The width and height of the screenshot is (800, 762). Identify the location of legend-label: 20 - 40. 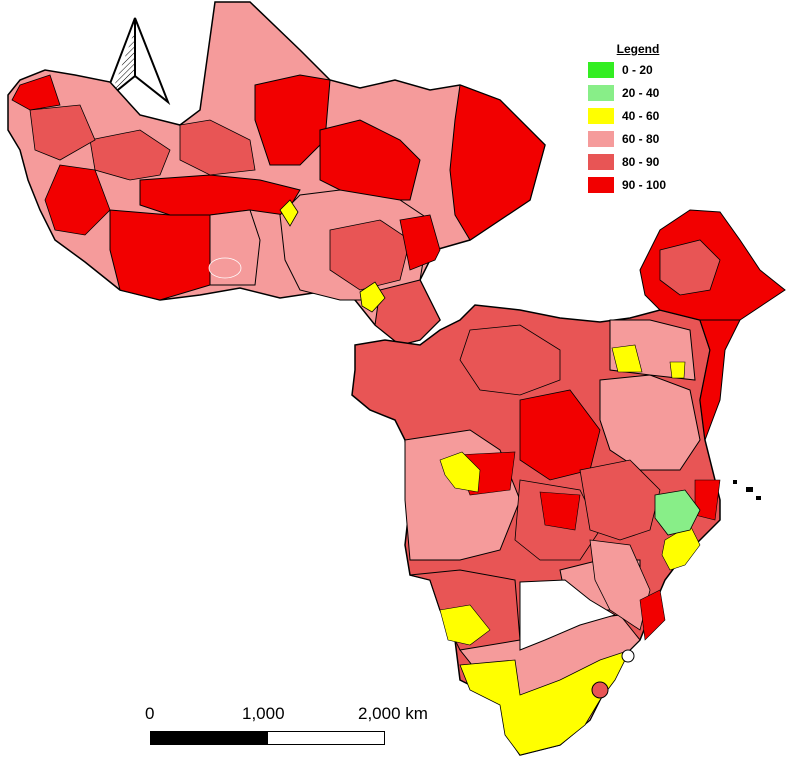
(641, 93).